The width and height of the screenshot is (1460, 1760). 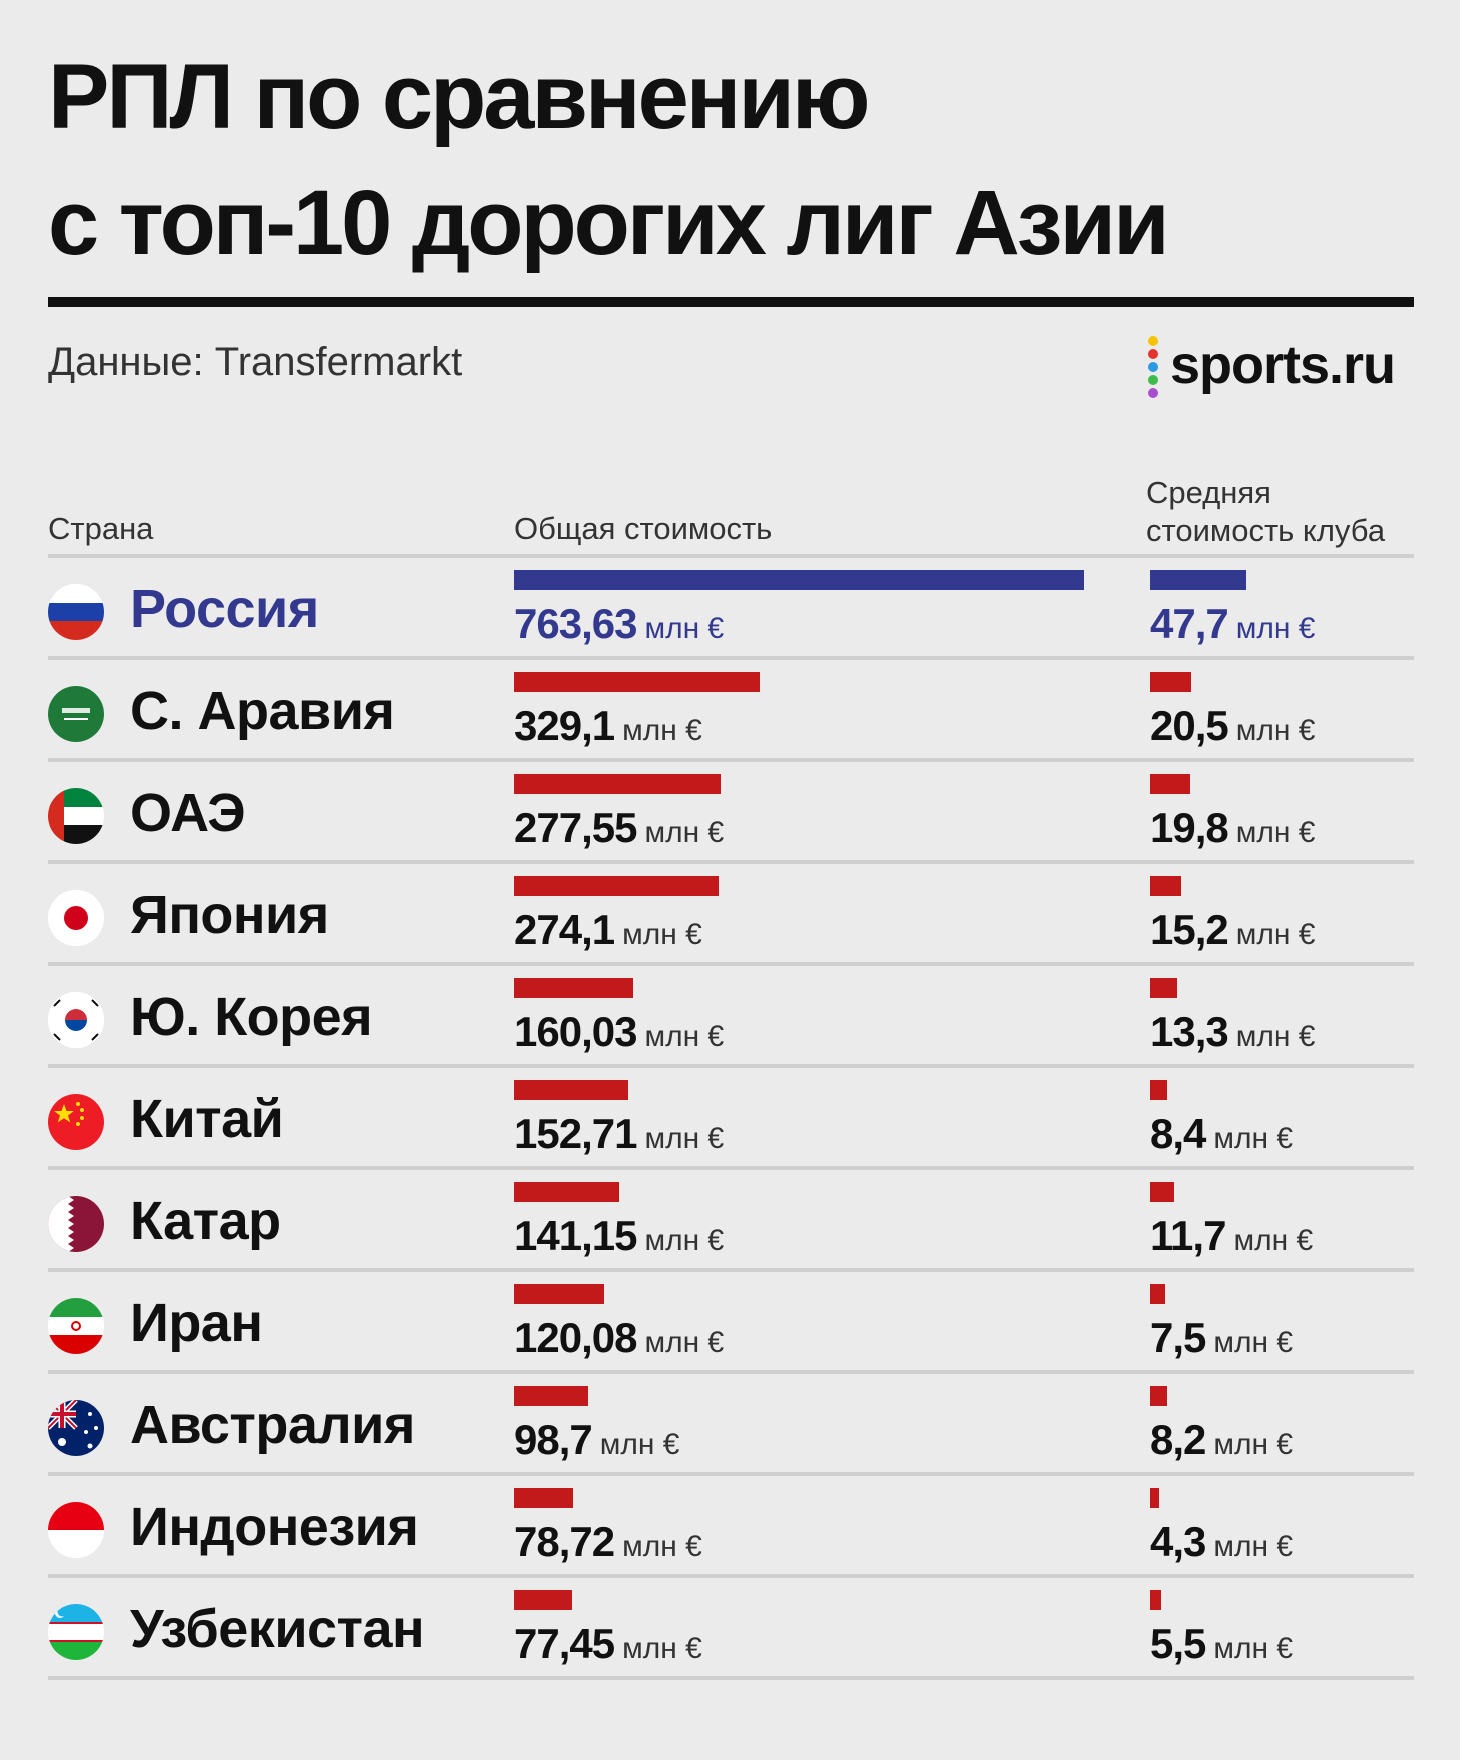 What do you see at coordinates (1232, 1032) in the screenshot?
I see `average-value-label: 13,3 млн €` at bounding box center [1232, 1032].